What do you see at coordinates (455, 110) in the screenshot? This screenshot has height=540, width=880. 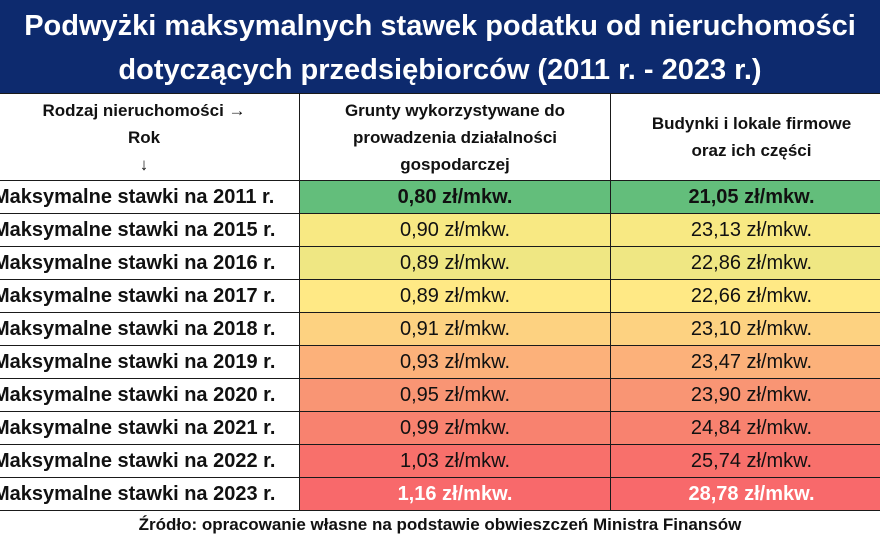 I see `header-text: Grunty wykorzystywane do` at bounding box center [455, 110].